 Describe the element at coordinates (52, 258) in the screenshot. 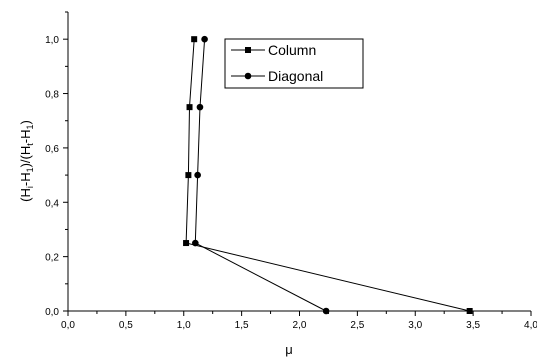

I see `y-tick-label: 0,2` at that location.